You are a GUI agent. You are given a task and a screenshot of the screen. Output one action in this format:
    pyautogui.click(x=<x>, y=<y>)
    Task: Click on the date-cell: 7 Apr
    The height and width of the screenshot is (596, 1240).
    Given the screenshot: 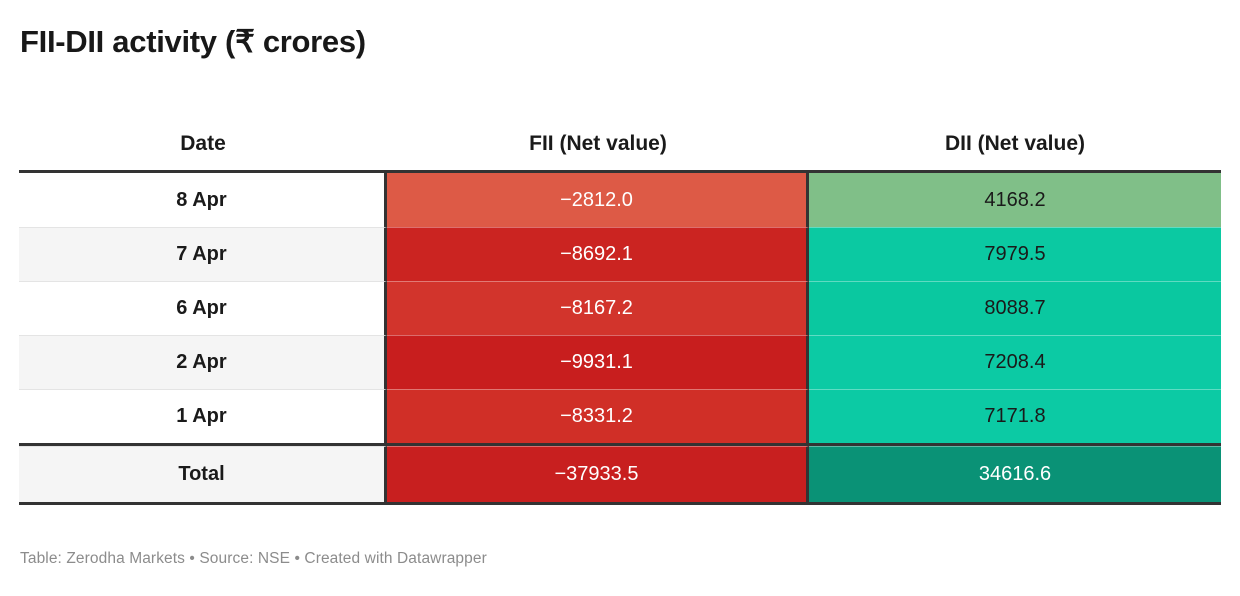 What is the action you would take?
    pyautogui.click(x=203, y=254)
    